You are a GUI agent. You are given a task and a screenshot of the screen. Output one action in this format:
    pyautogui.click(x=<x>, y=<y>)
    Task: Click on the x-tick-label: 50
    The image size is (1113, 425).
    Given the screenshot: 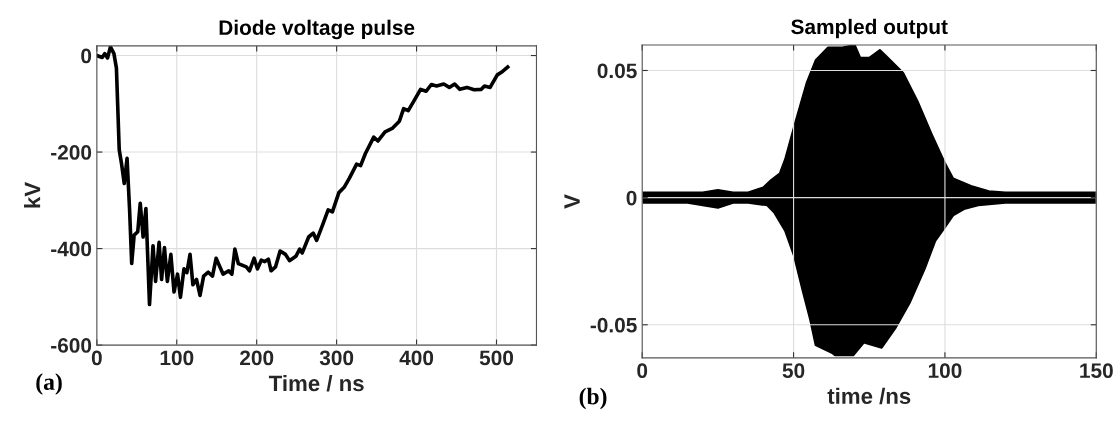 What is the action you would take?
    pyautogui.click(x=793, y=371)
    